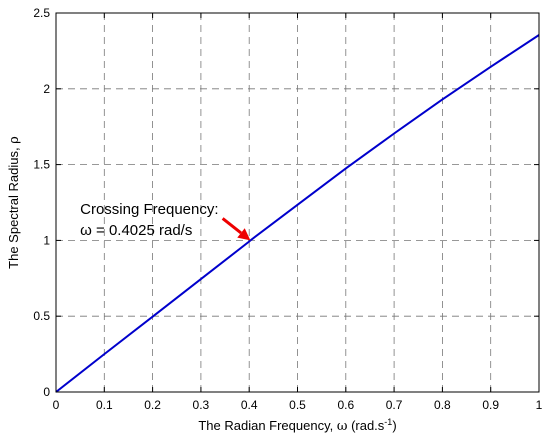 The width and height of the screenshot is (550, 439). What do you see at coordinates (152, 405) in the screenshot?
I see `x-tick-label: 0.2` at bounding box center [152, 405].